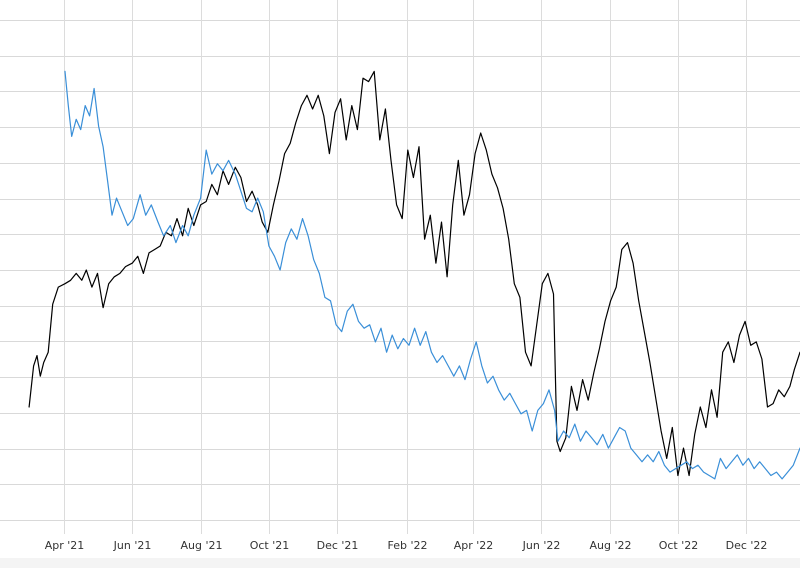 Image resolution: width=800 pixels, height=568 pixels. I want to click on x-tick-label: Aug '22, so click(611, 545).